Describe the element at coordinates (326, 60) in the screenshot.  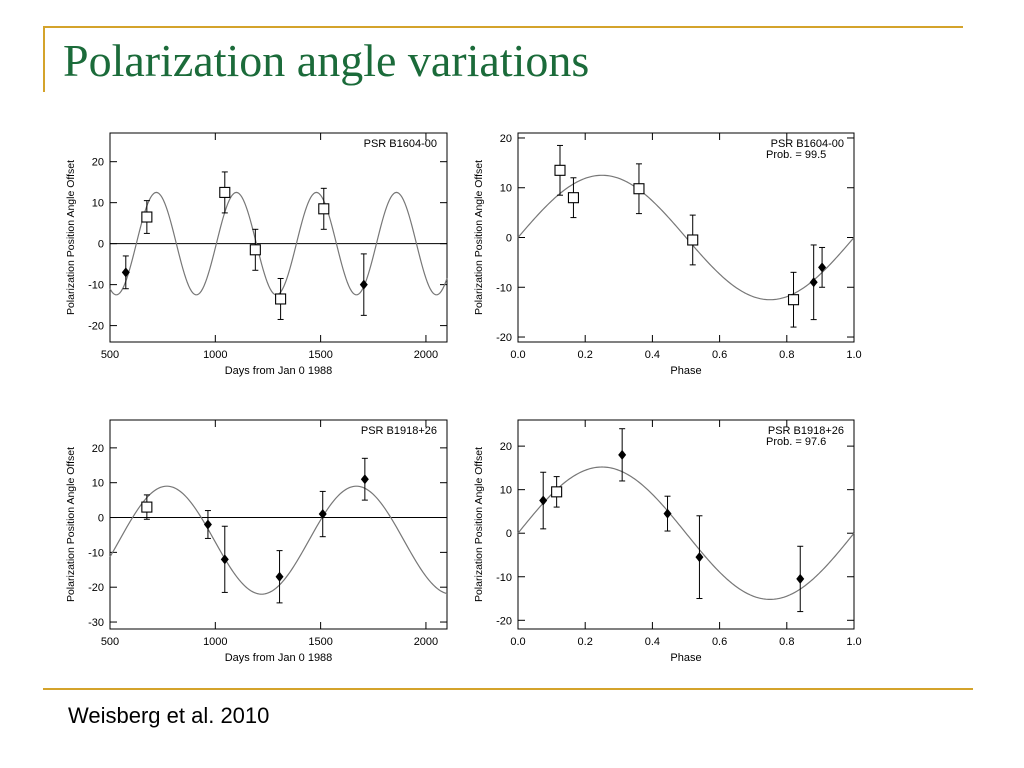
I see `slide-title: Polarization angle variations` at that location.